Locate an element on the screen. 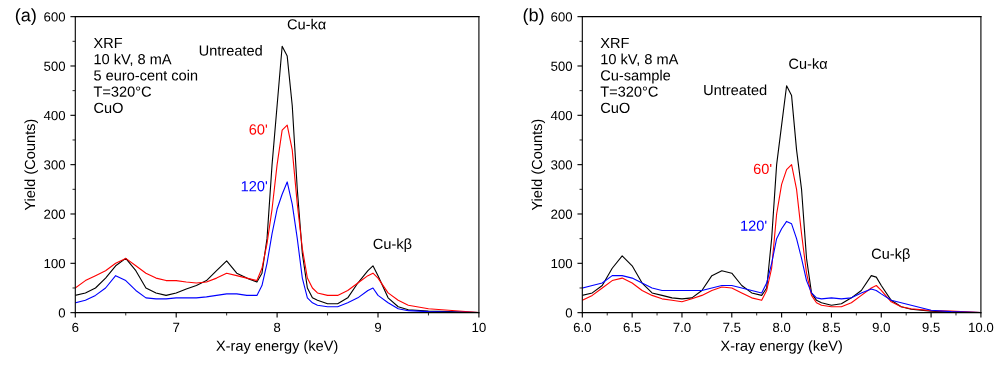  x-tick-label: 6.5 is located at coordinates (632, 327).